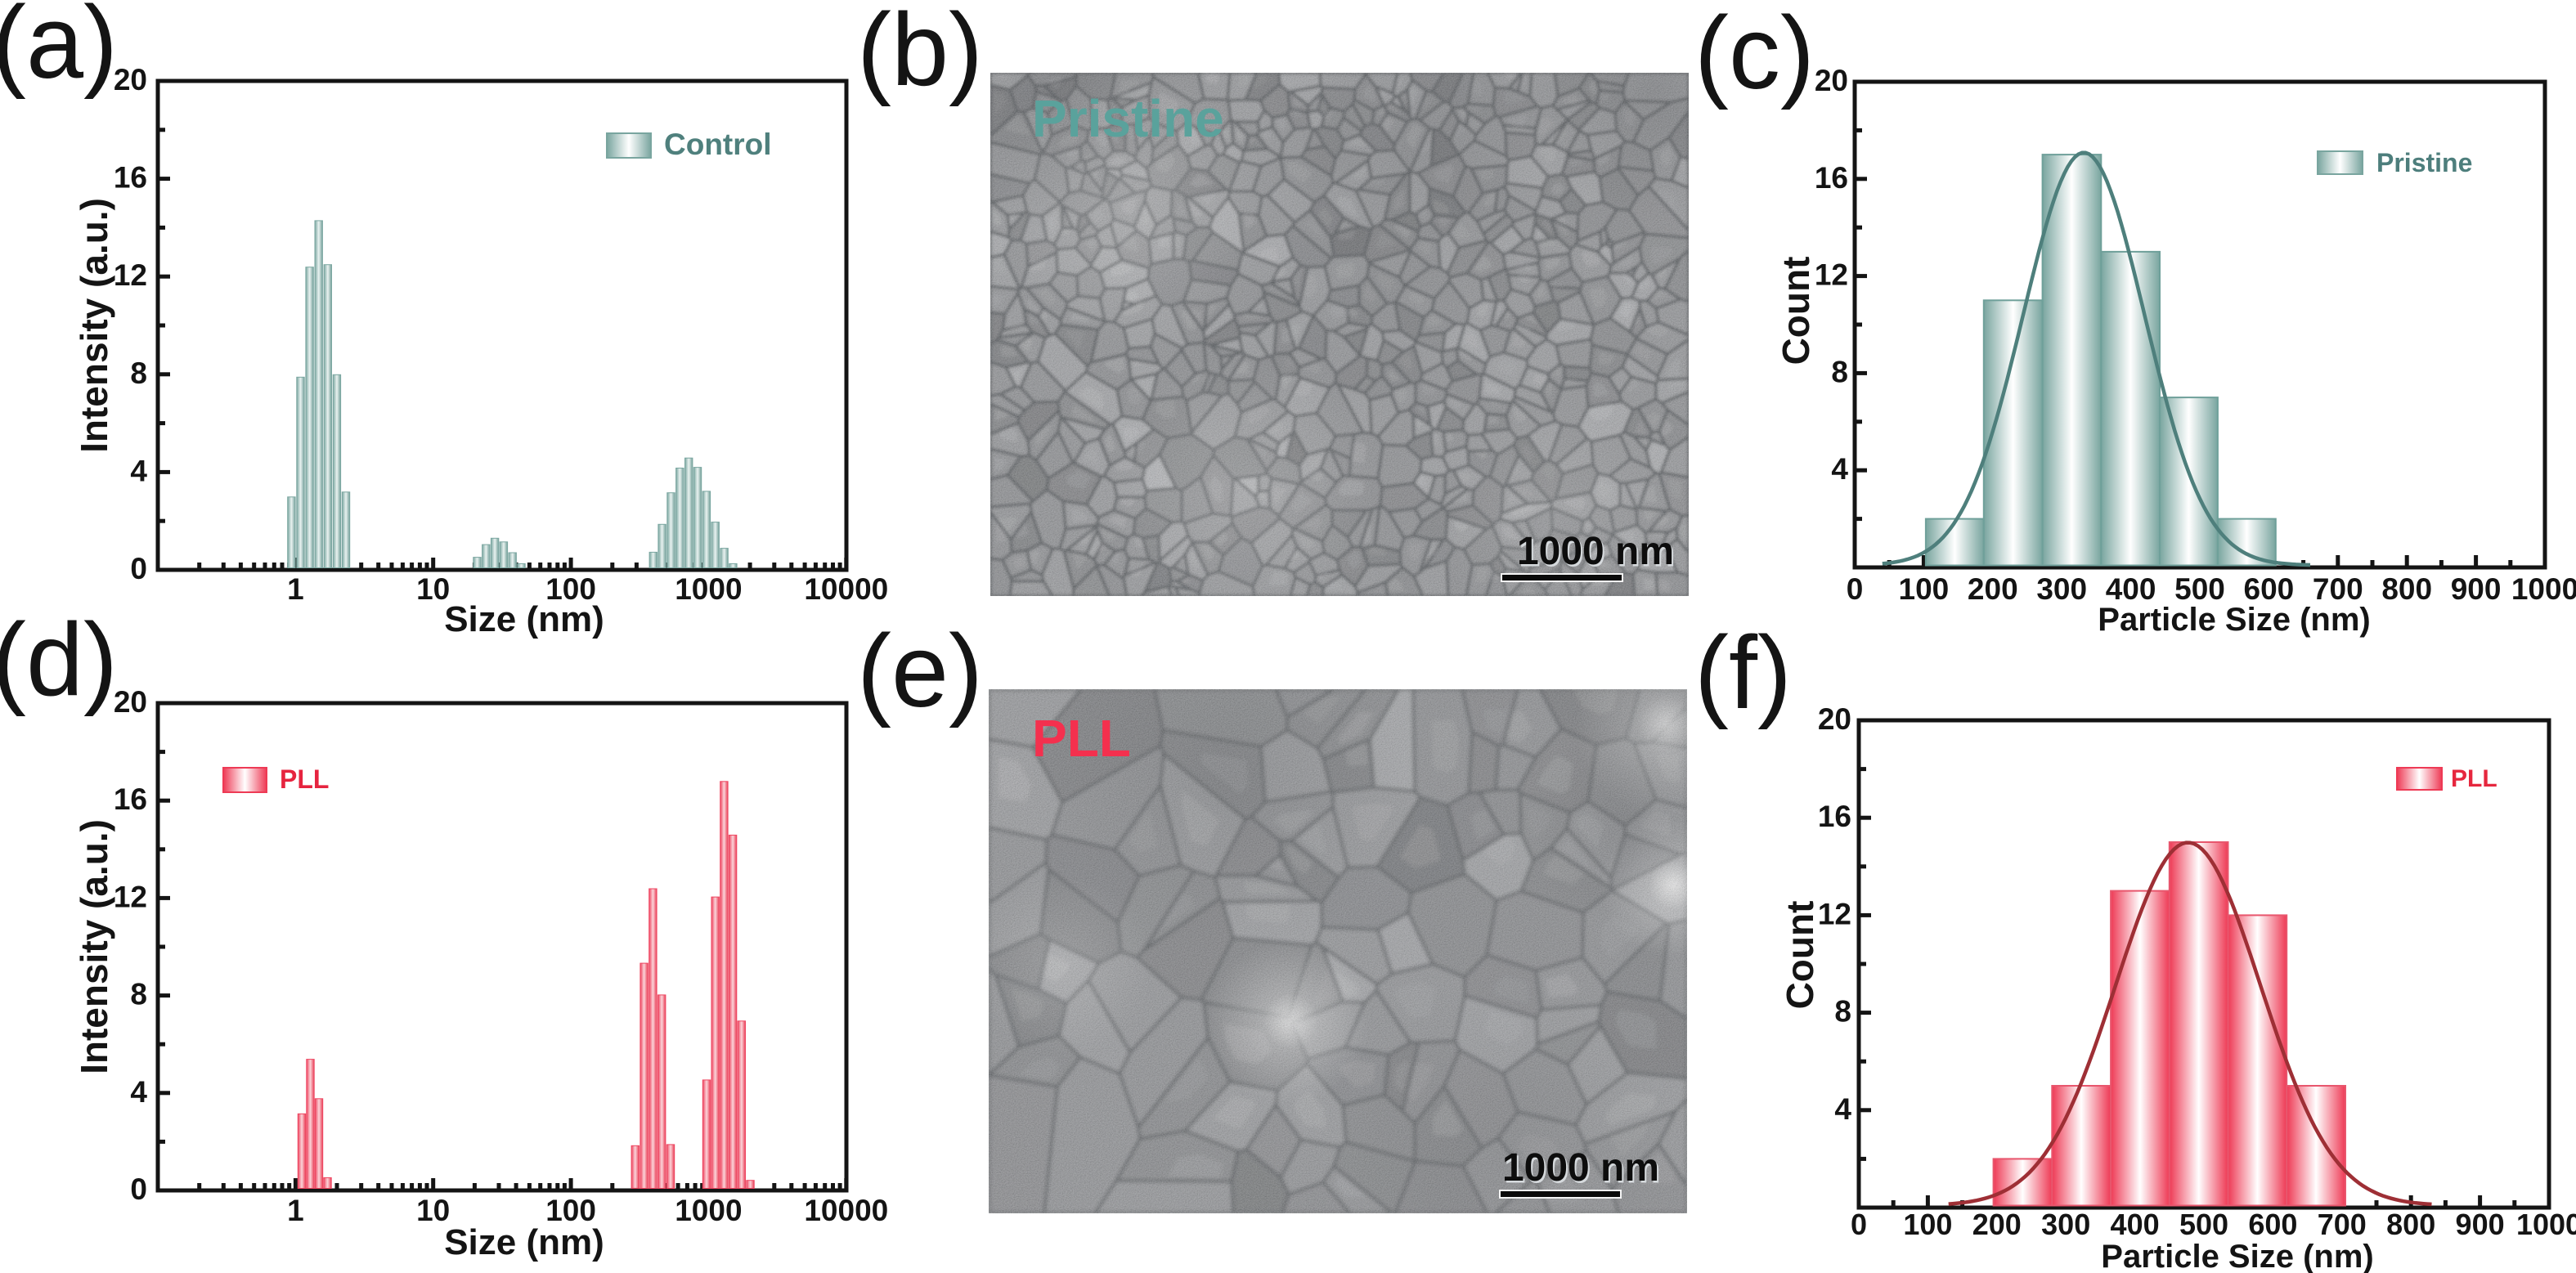  Describe the element at coordinates (920, 53) in the screenshot. I see `svg-text: (b)` at that location.